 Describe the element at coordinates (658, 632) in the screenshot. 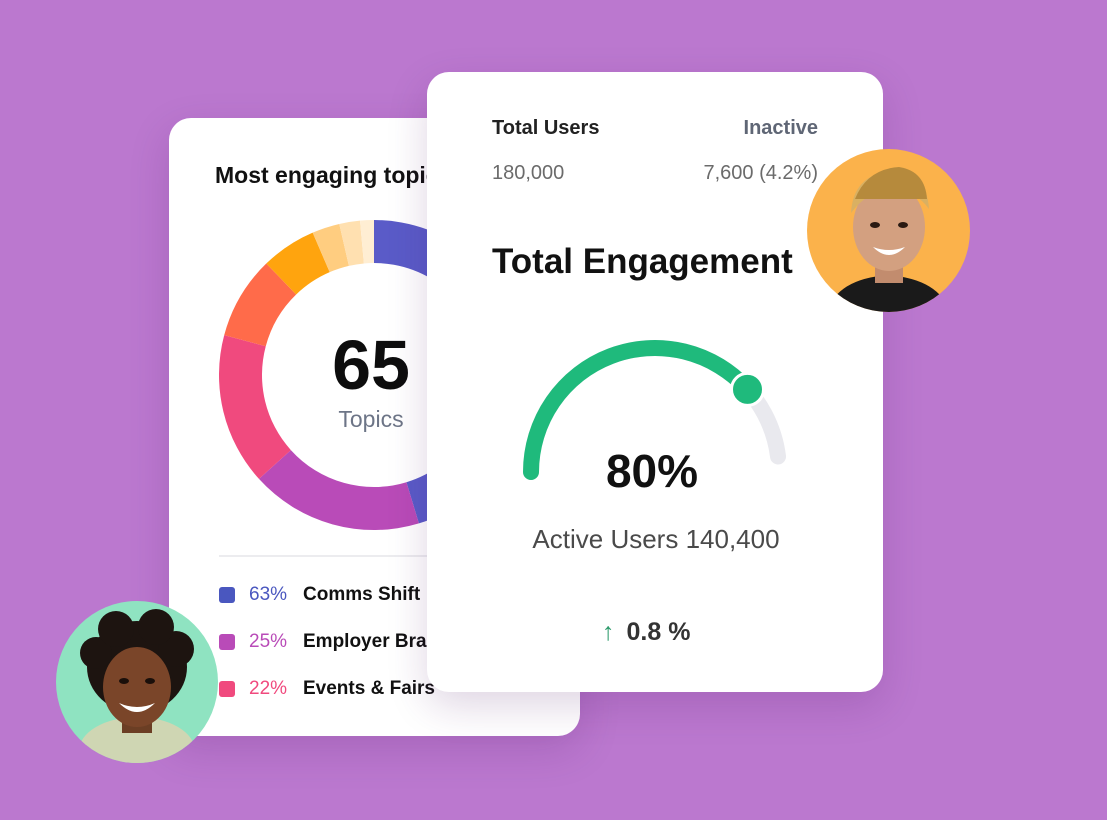

I see `trend-value: 0.8 %` at that location.